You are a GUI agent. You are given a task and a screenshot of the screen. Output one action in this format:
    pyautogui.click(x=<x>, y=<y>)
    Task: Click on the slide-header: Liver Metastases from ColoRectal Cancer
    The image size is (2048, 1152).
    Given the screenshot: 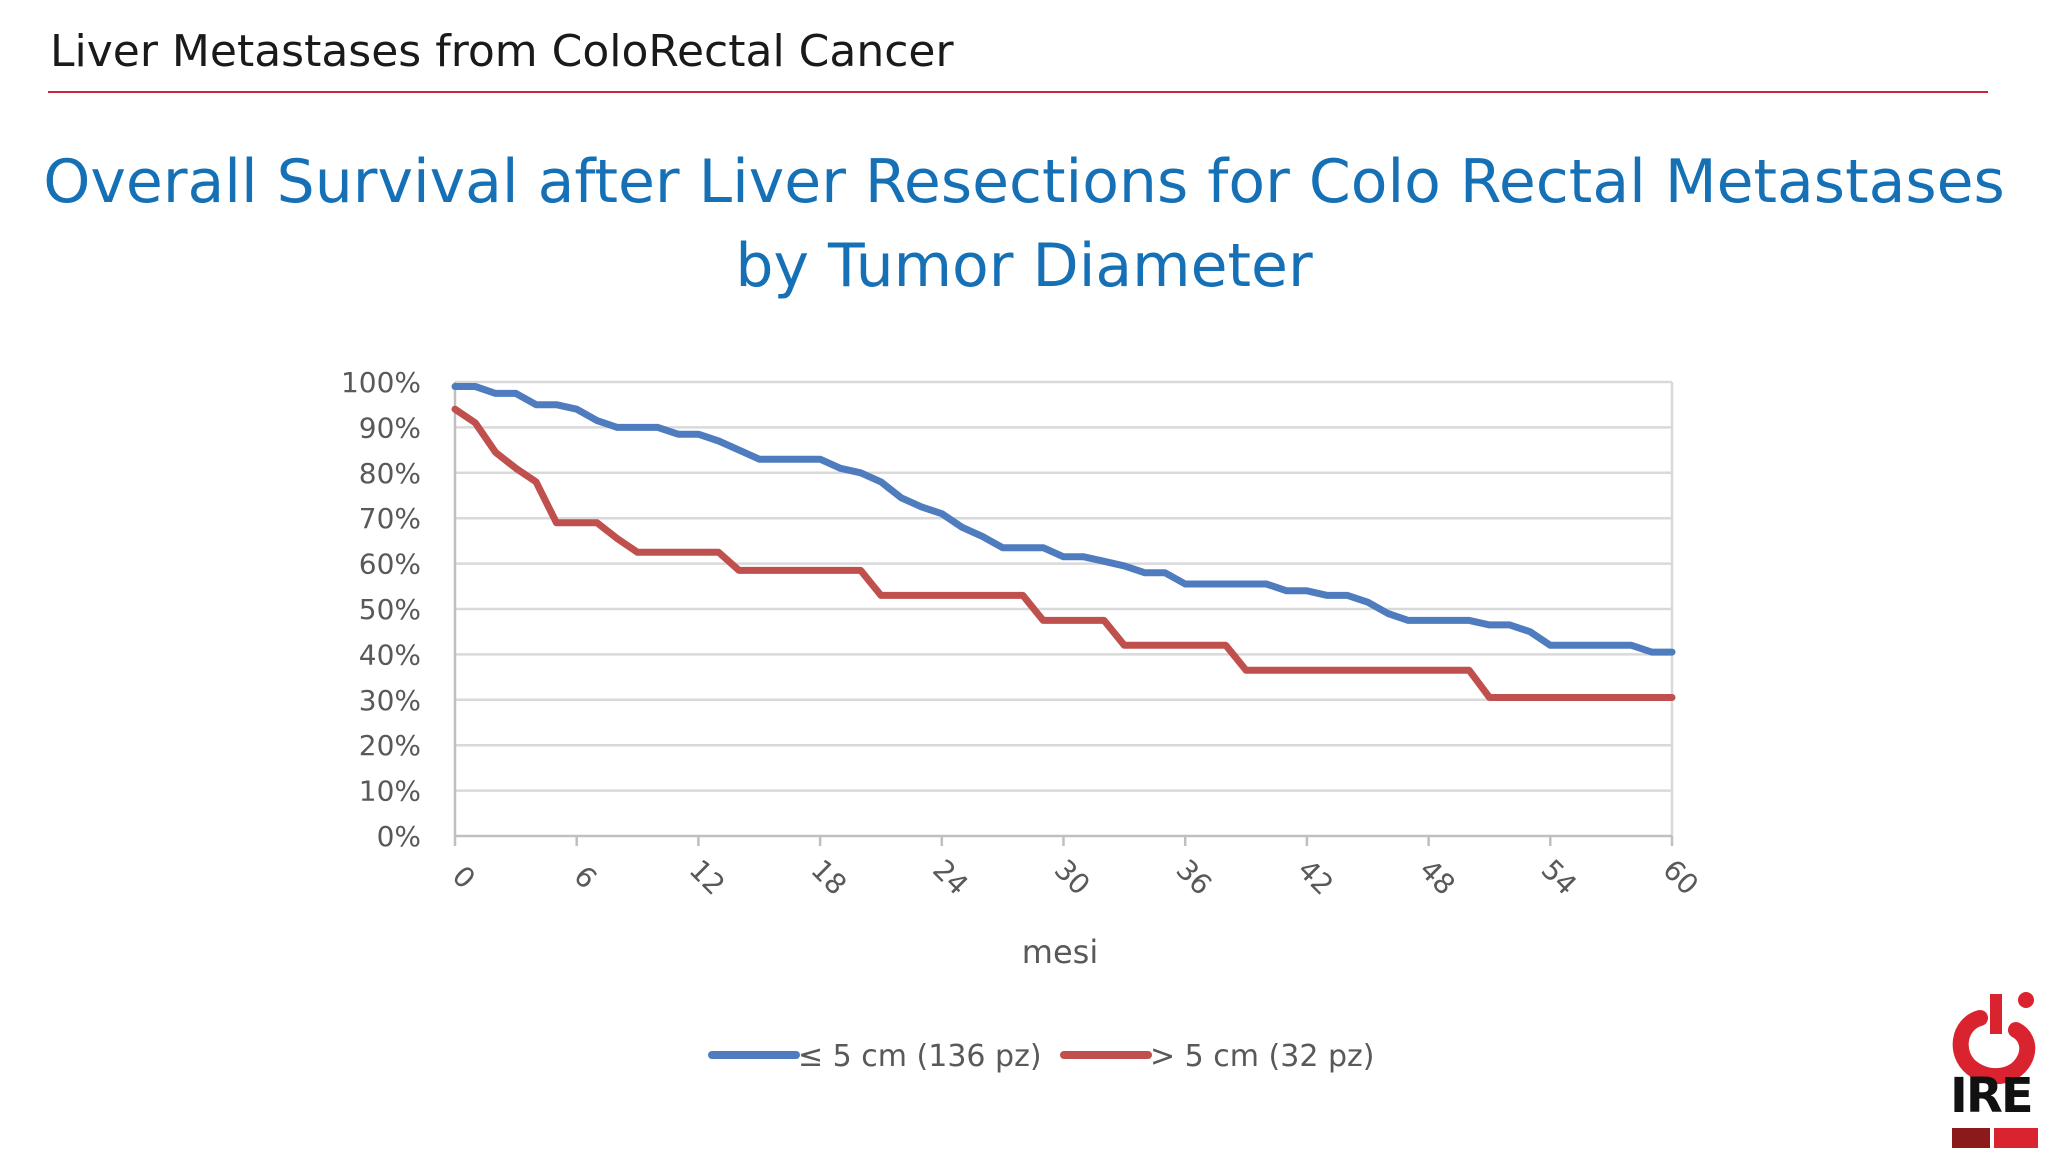 What is the action you would take?
    pyautogui.click(x=502, y=51)
    